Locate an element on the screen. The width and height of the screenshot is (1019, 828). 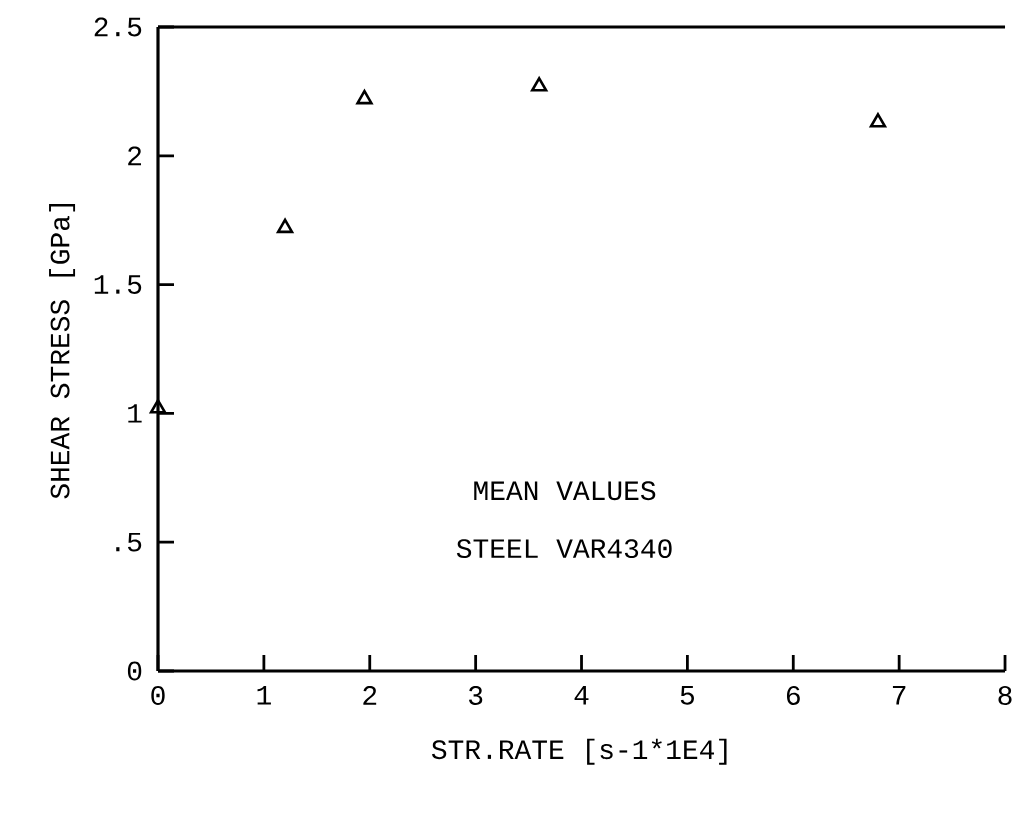
x-tick-label: 7 is located at coordinates (899, 695).